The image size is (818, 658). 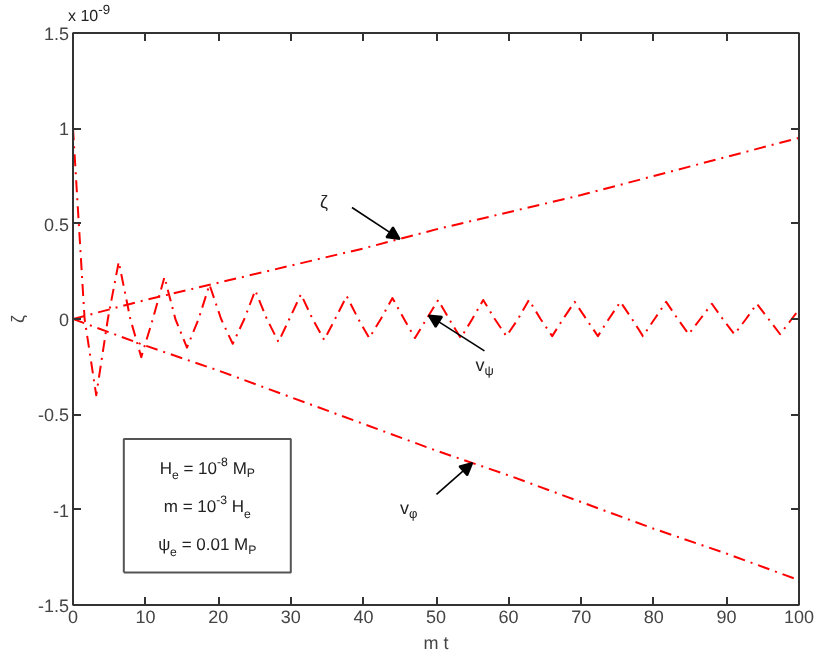 What do you see at coordinates (653, 617) in the screenshot?
I see `x-tick-label: 80` at bounding box center [653, 617].